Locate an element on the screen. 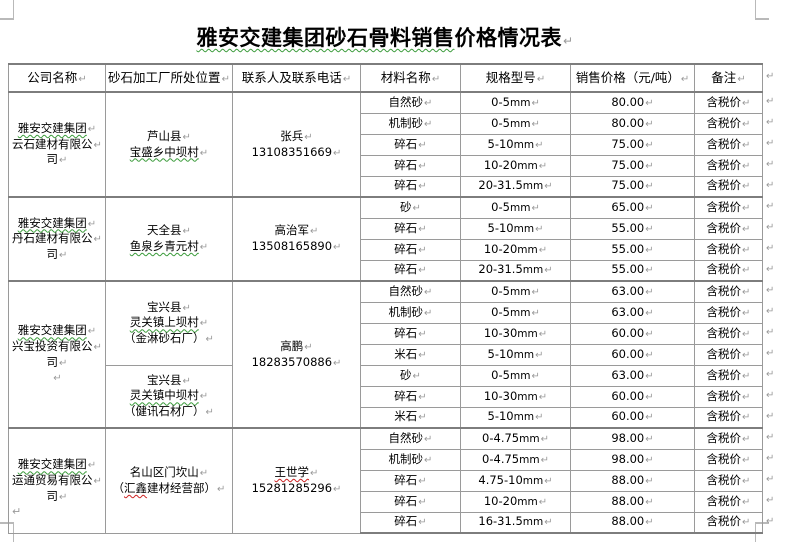 Image resolution: width=800 pixels, height=557 pixels. contact-cell: 高鹏↵ 18283570886↵ is located at coordinates (296, 354).